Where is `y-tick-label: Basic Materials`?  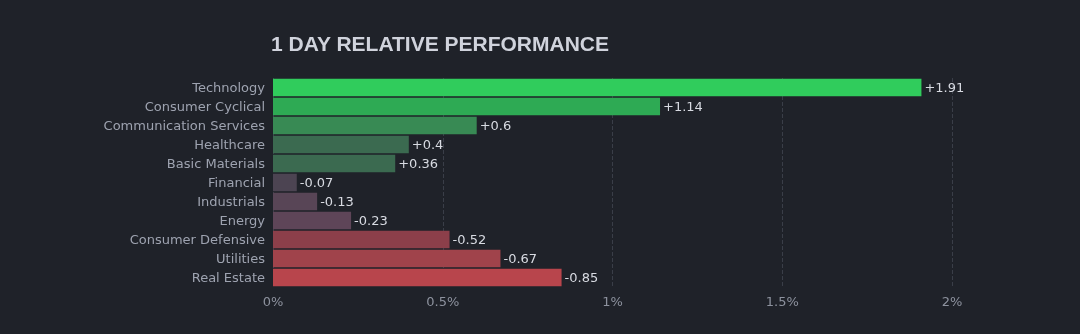
y-tick-label: Basic Materials is located at coordinates (216, 163).